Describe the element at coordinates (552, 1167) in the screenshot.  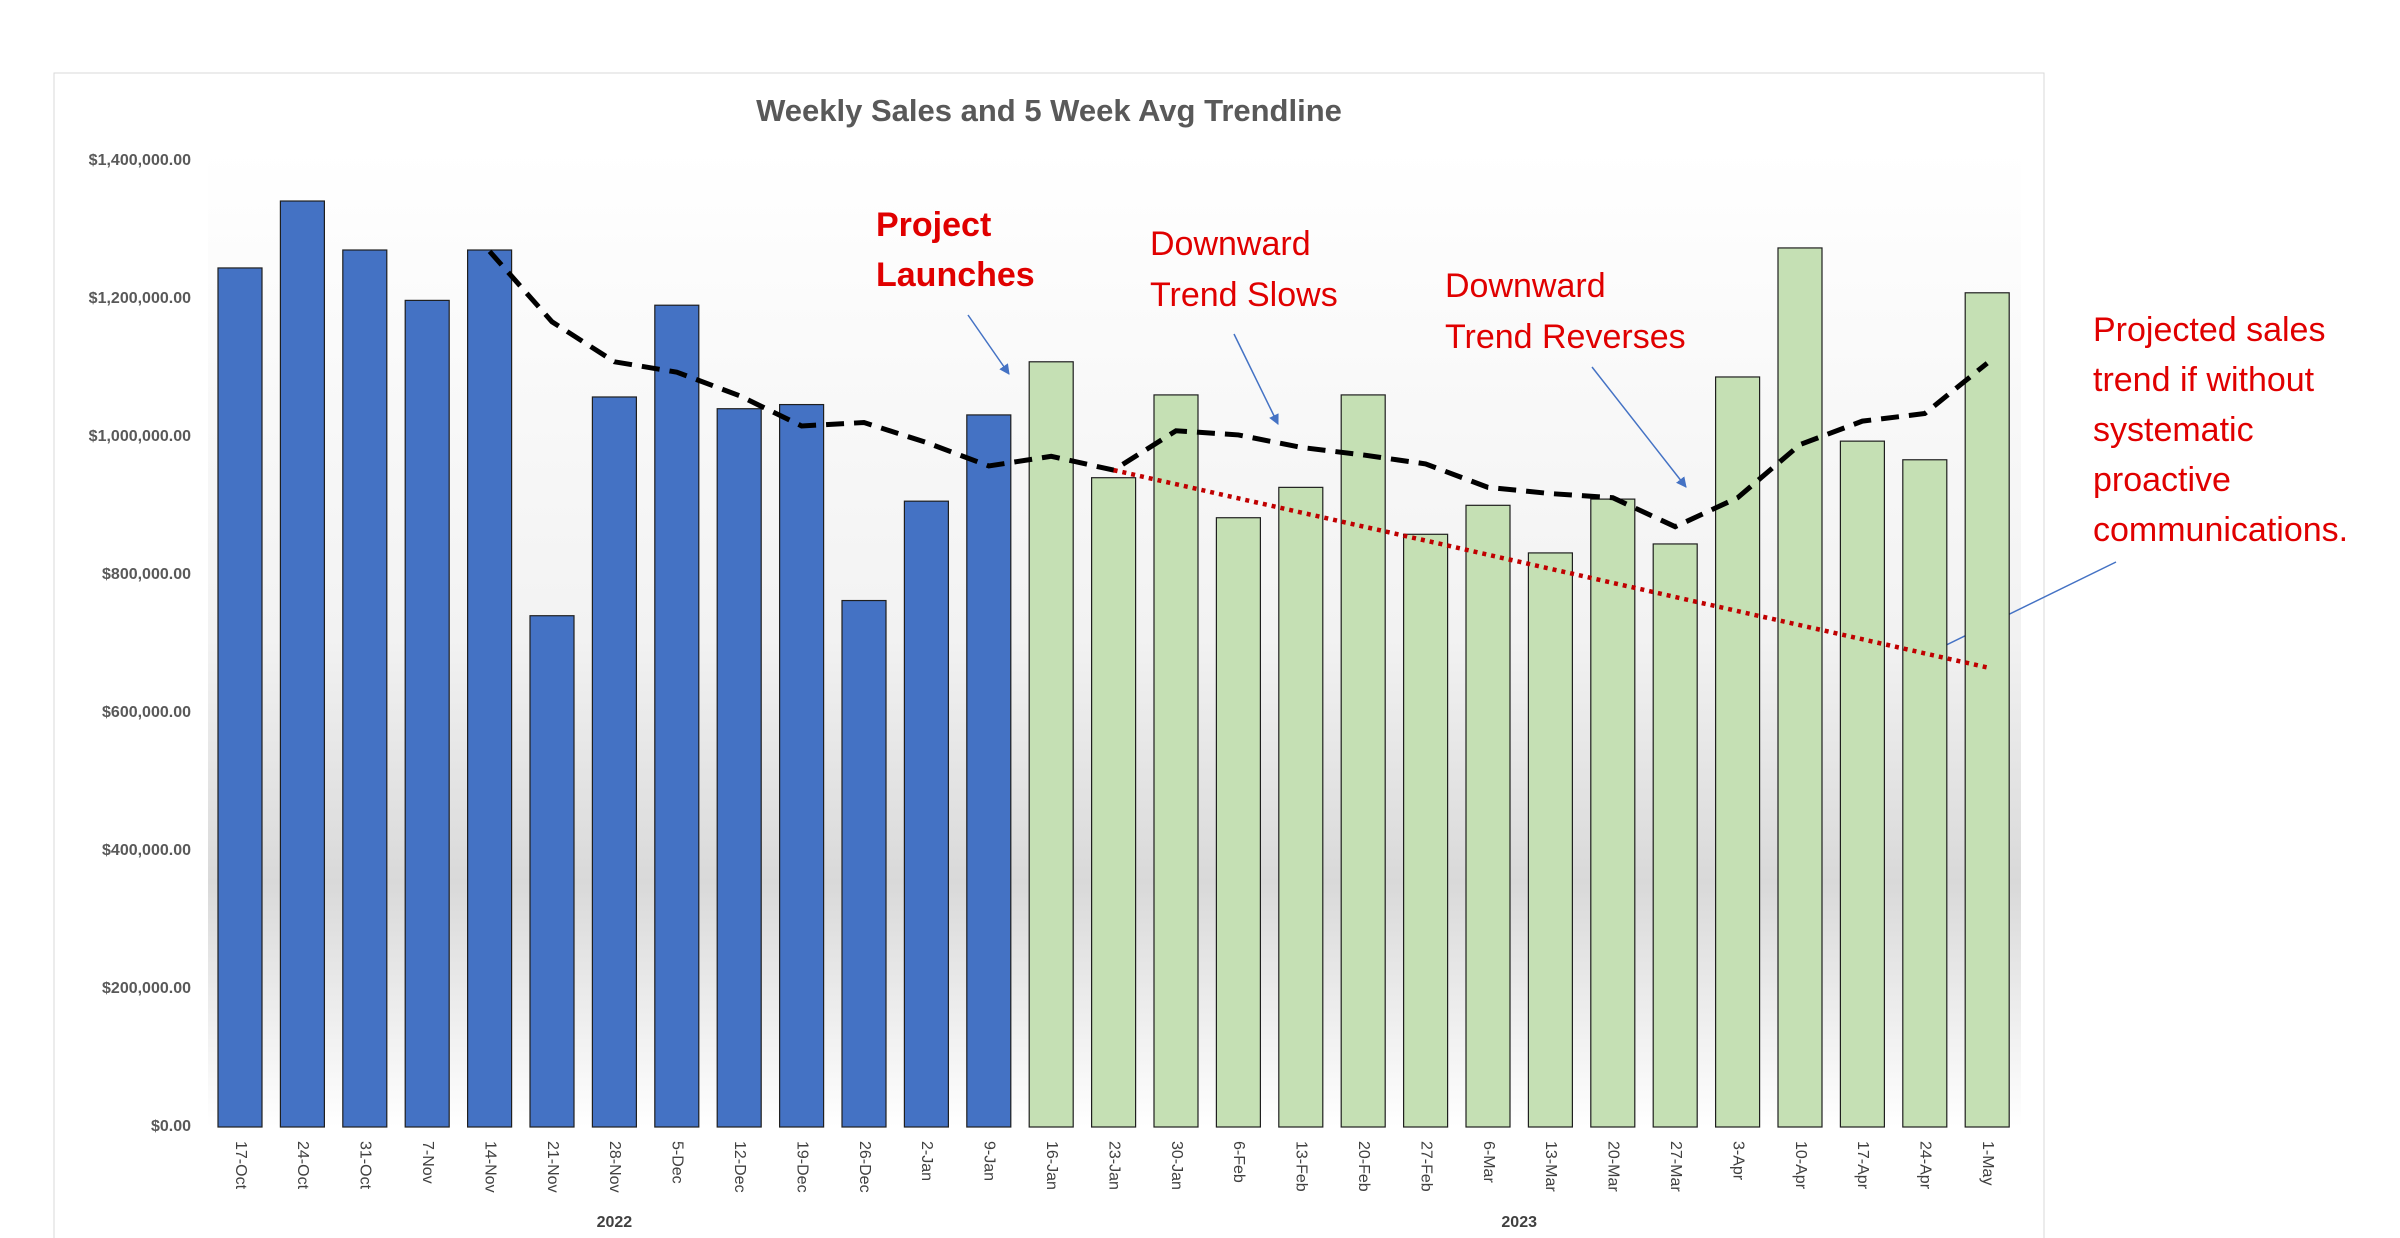
I see `x-tick-label: 21-Nov` at that location.